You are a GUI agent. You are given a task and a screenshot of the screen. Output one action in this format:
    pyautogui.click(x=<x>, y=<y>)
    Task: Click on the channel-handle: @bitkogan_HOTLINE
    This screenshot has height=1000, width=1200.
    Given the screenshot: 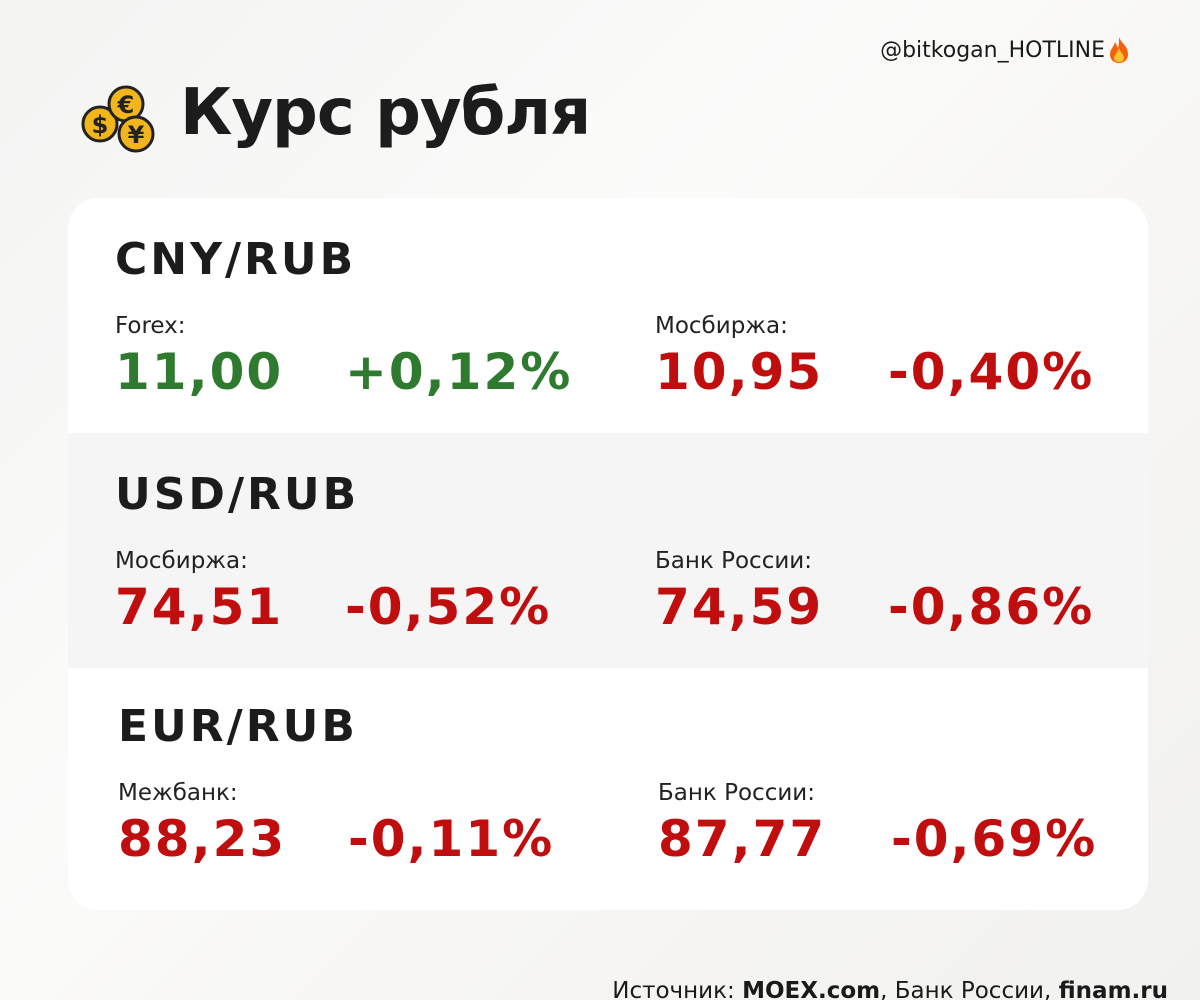 What is the action you would take?
    pyautogui.click(x=992, y=50)
    